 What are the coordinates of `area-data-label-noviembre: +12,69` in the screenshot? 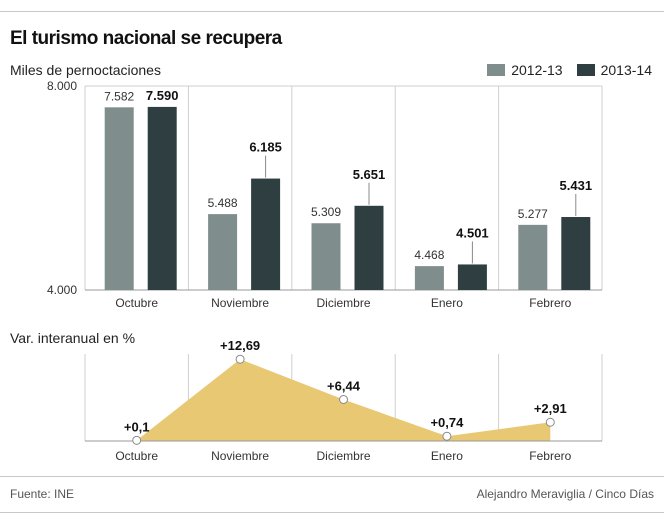 It's located at (240, 345).